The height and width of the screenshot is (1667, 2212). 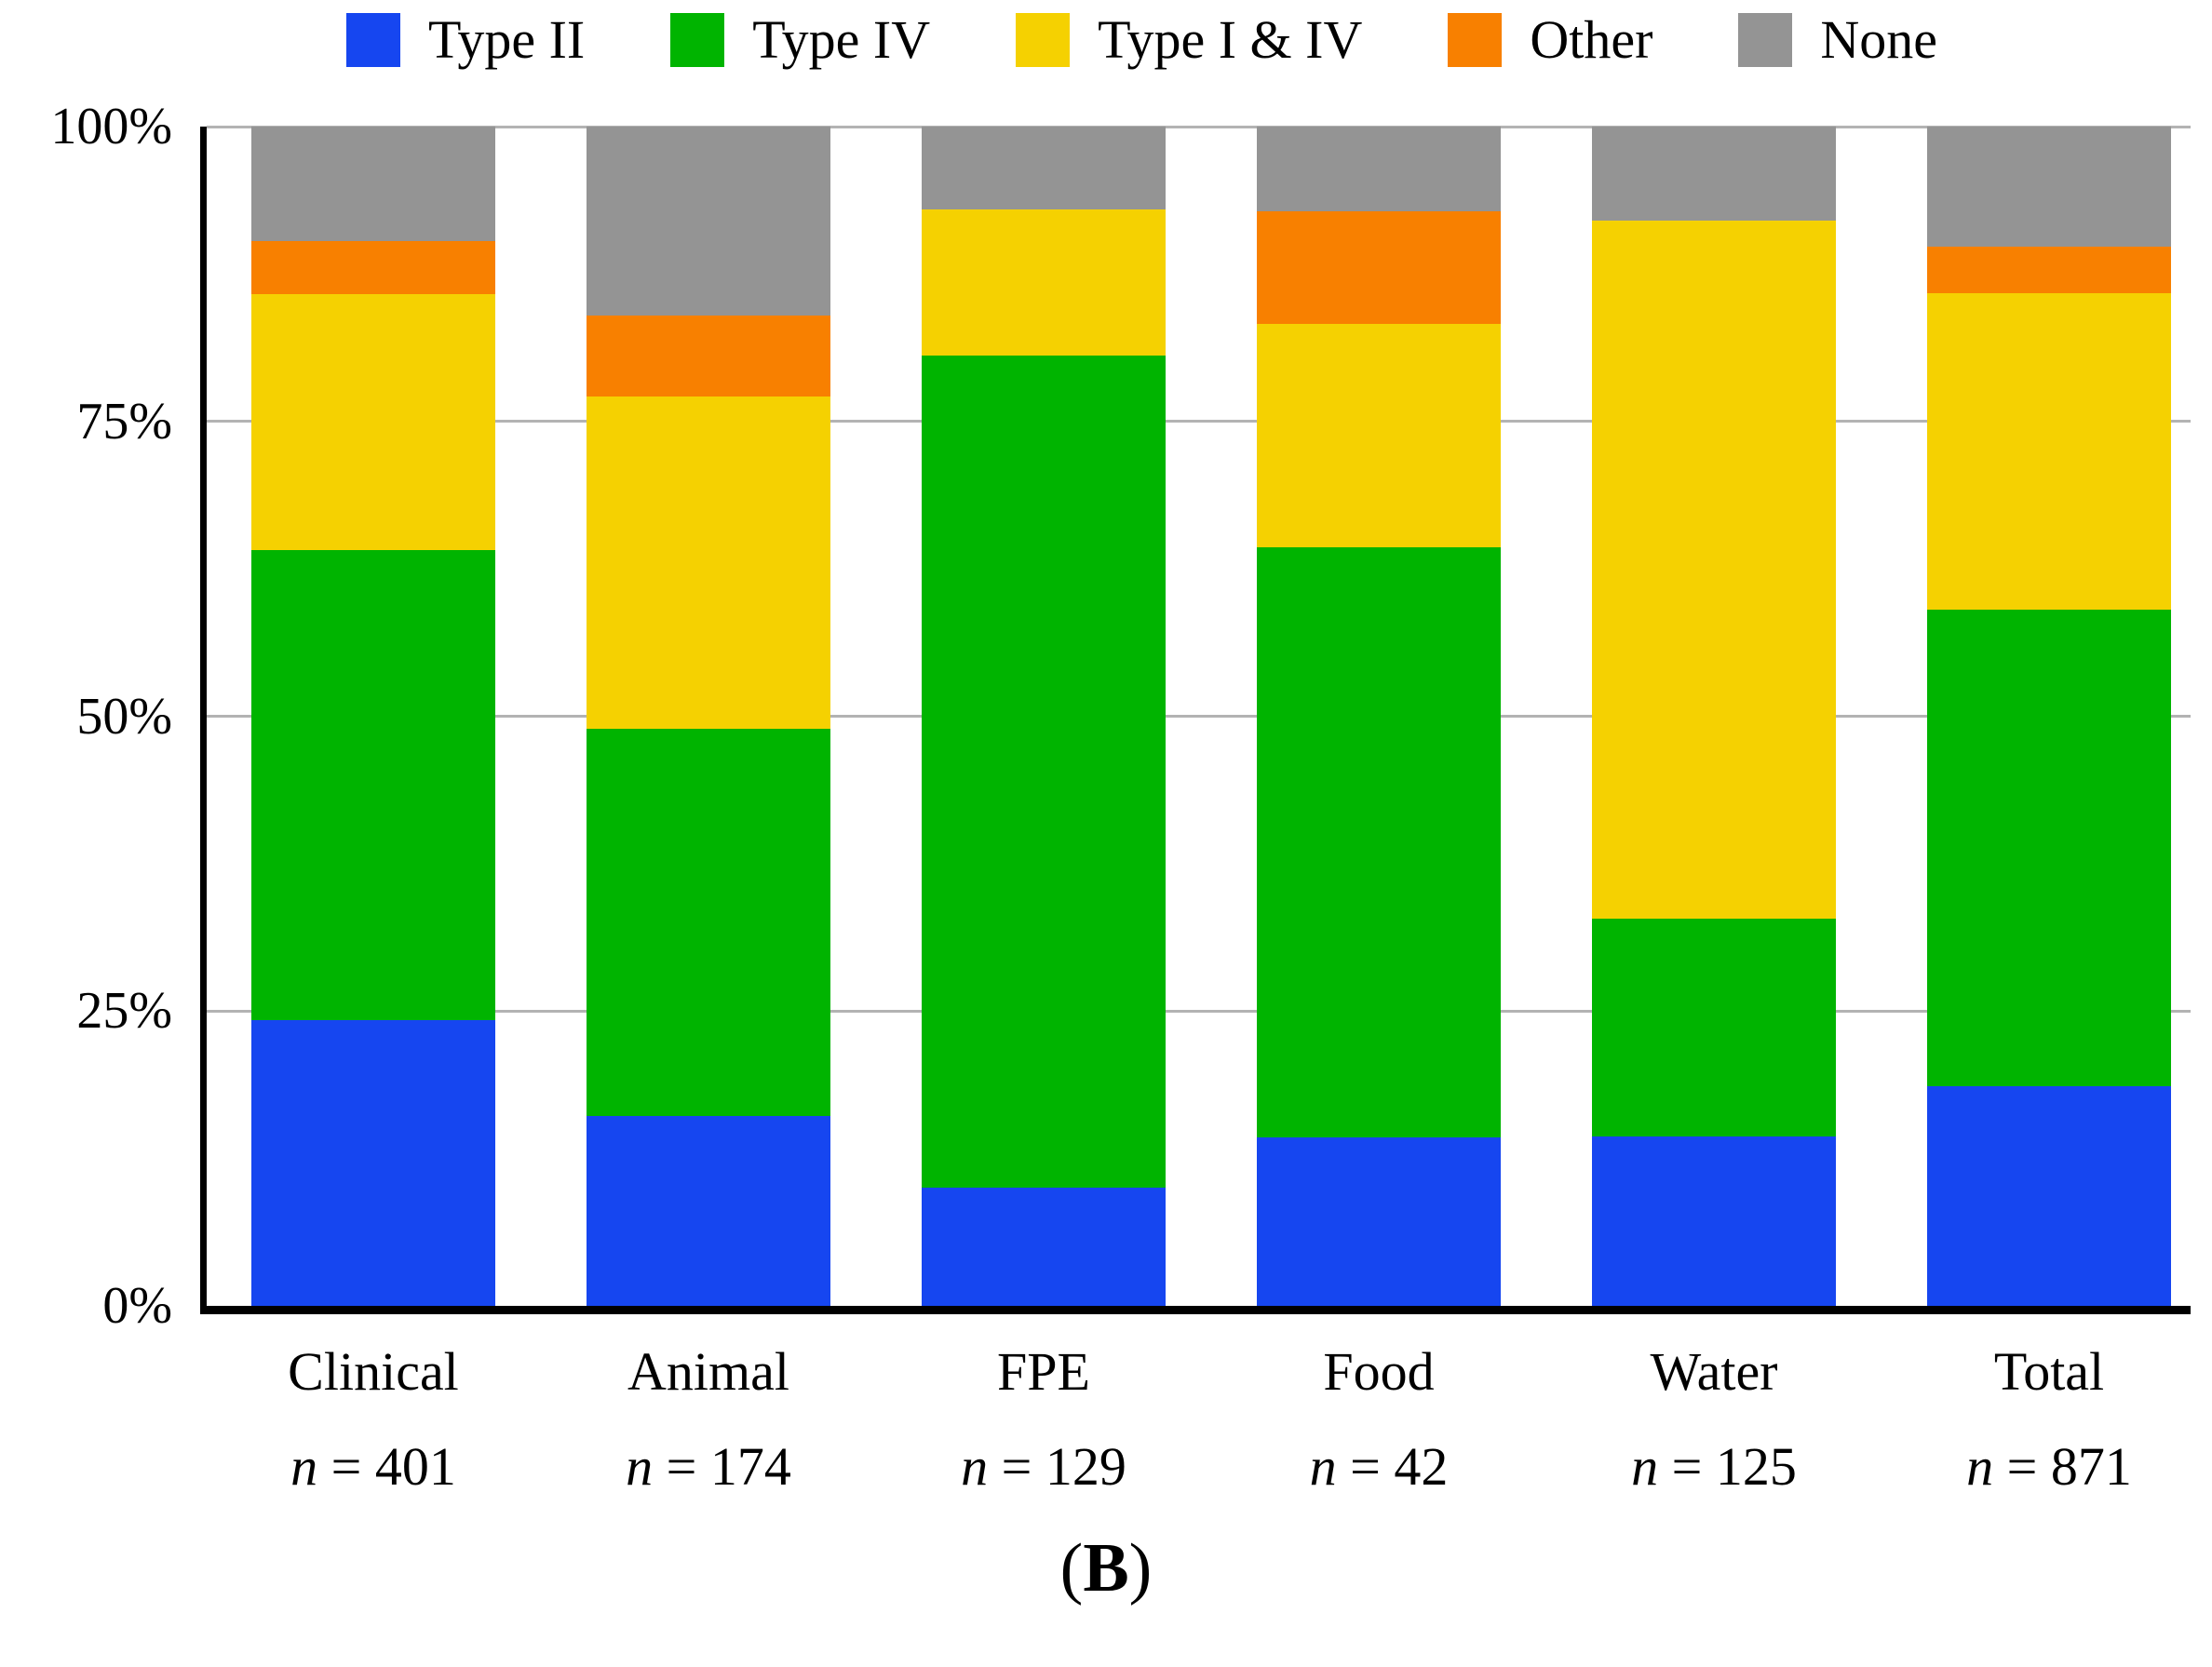 What do you see at coordinates (708, 356) in the screenshot?
I see `bar-segment-animal-other` at bounding box center [708, 356].